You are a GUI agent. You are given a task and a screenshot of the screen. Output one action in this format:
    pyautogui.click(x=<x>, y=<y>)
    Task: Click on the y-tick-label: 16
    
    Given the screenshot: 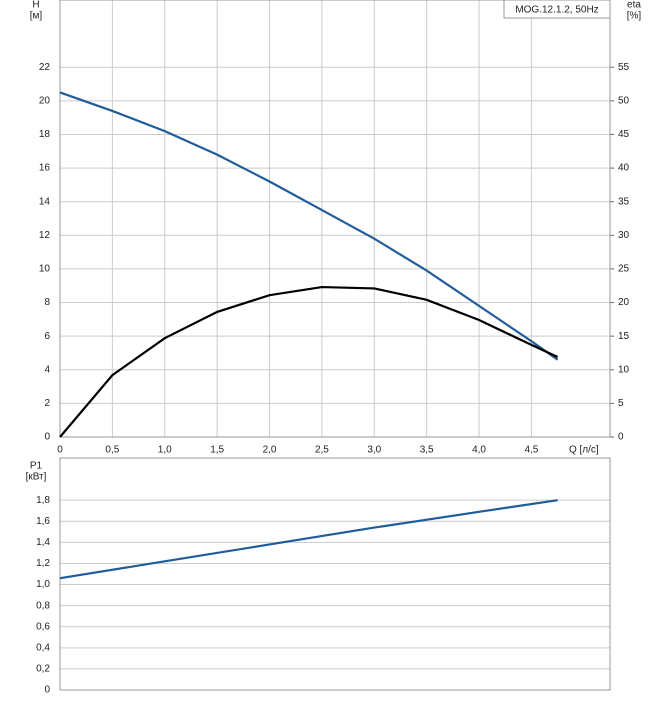 What is the action you would take?
    pyautogui.click(x=45, y=168)
    